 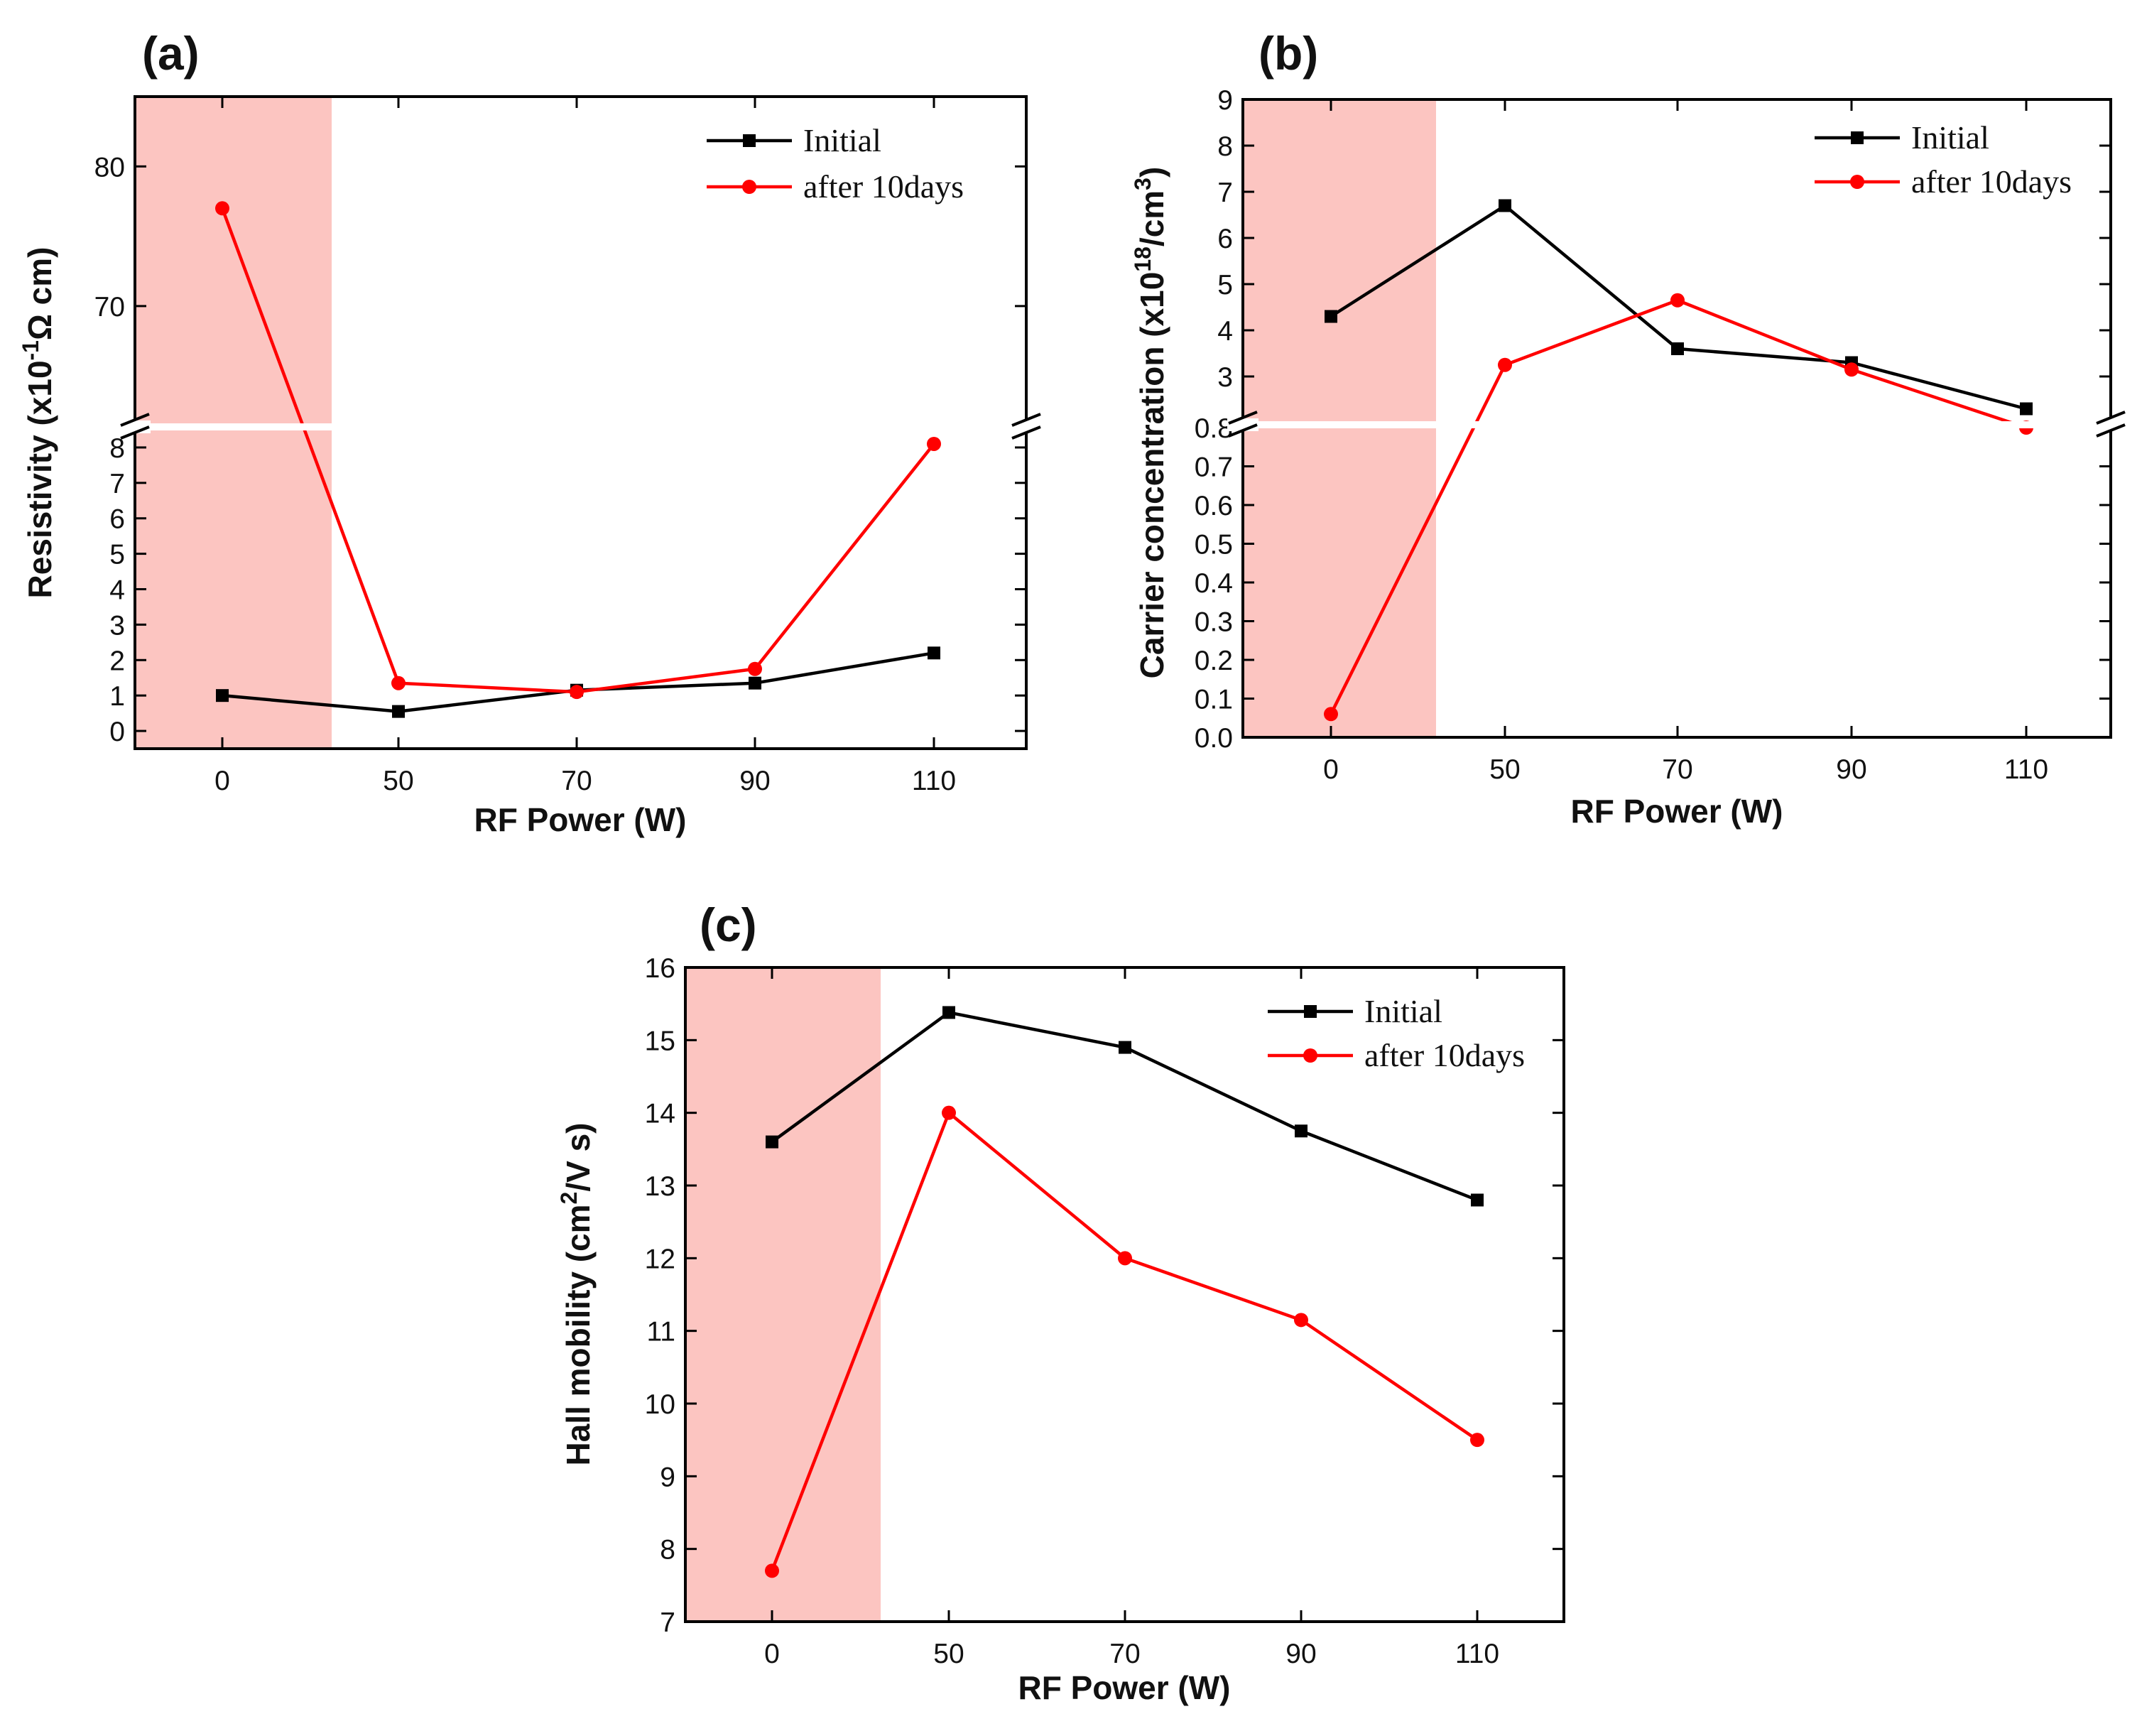 What do you see at coordinates (135, 432) in the screenshot?
I see `axis-break-left-a-slash-bottom` at bounding box center [135, 432].